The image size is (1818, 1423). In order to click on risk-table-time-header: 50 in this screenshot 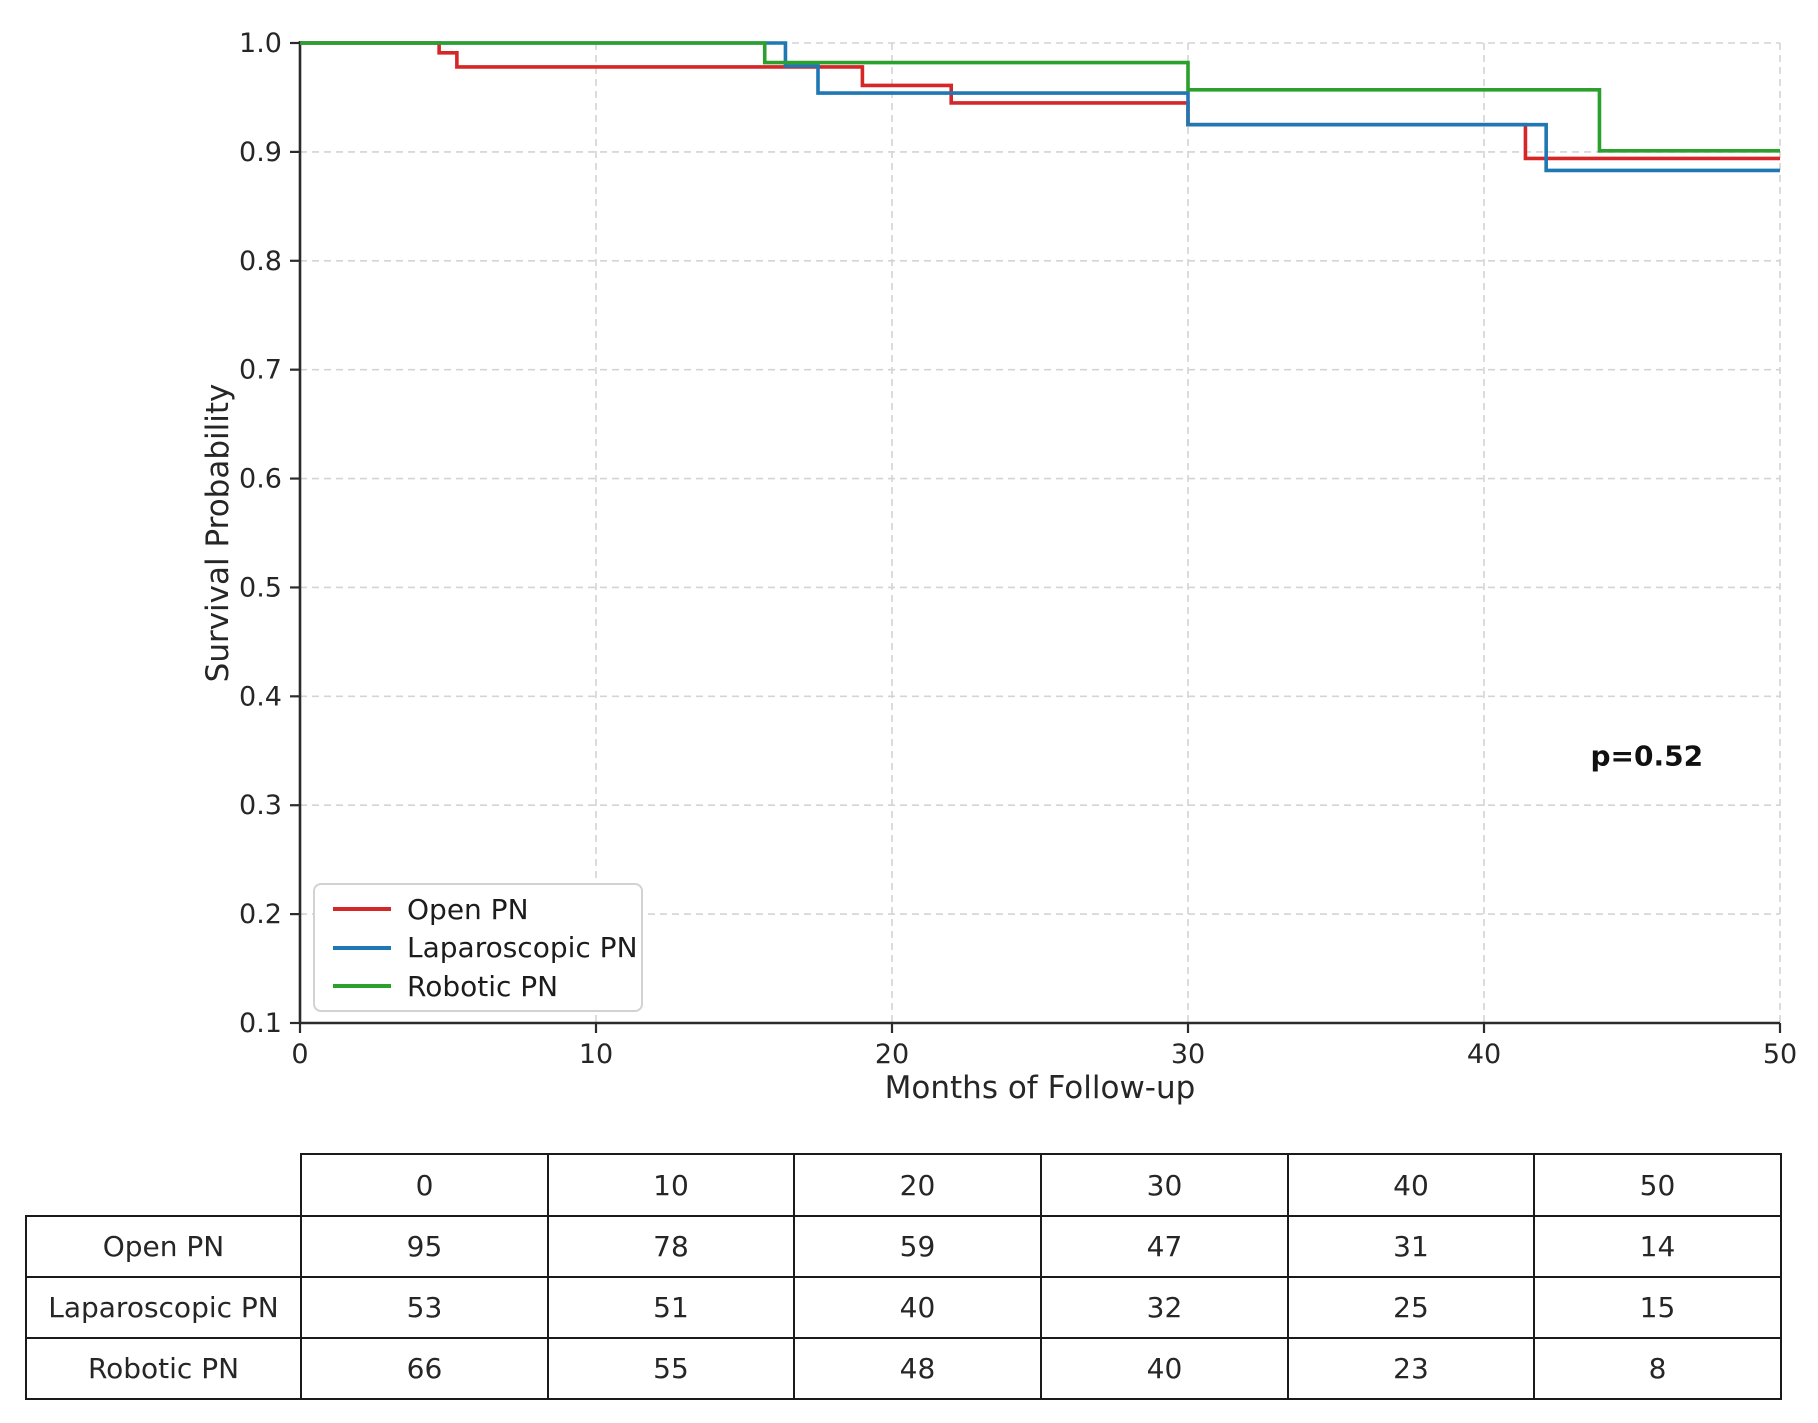, I will do `click(1657, 1185)`.